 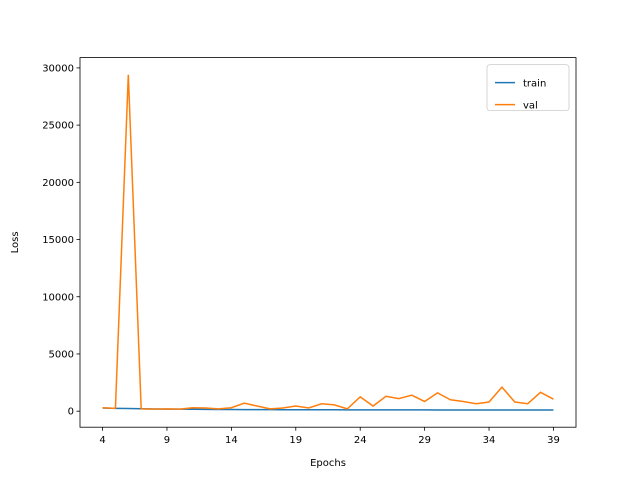 What do you see at coordinates (328, 463) in the screenshot?
I see `x-axis-label: Epochs` at bounding box center [328, 463].